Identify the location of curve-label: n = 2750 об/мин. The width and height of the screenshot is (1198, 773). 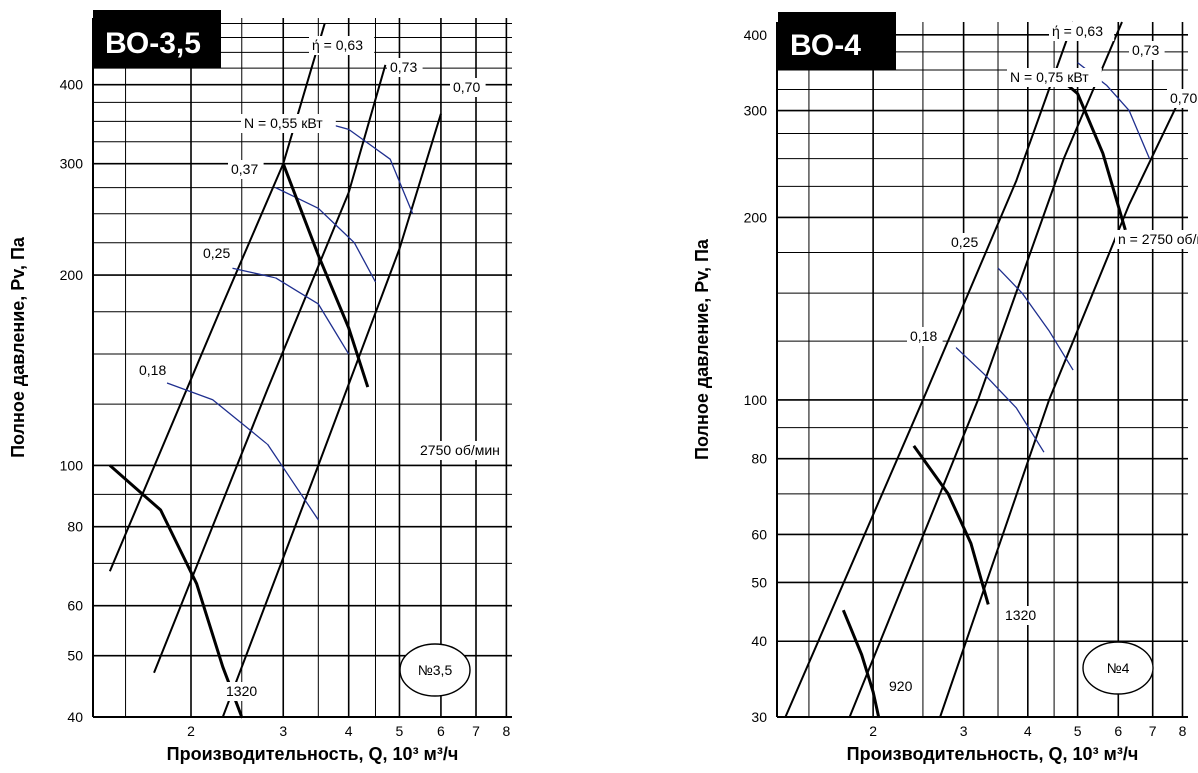
(1158, 239).